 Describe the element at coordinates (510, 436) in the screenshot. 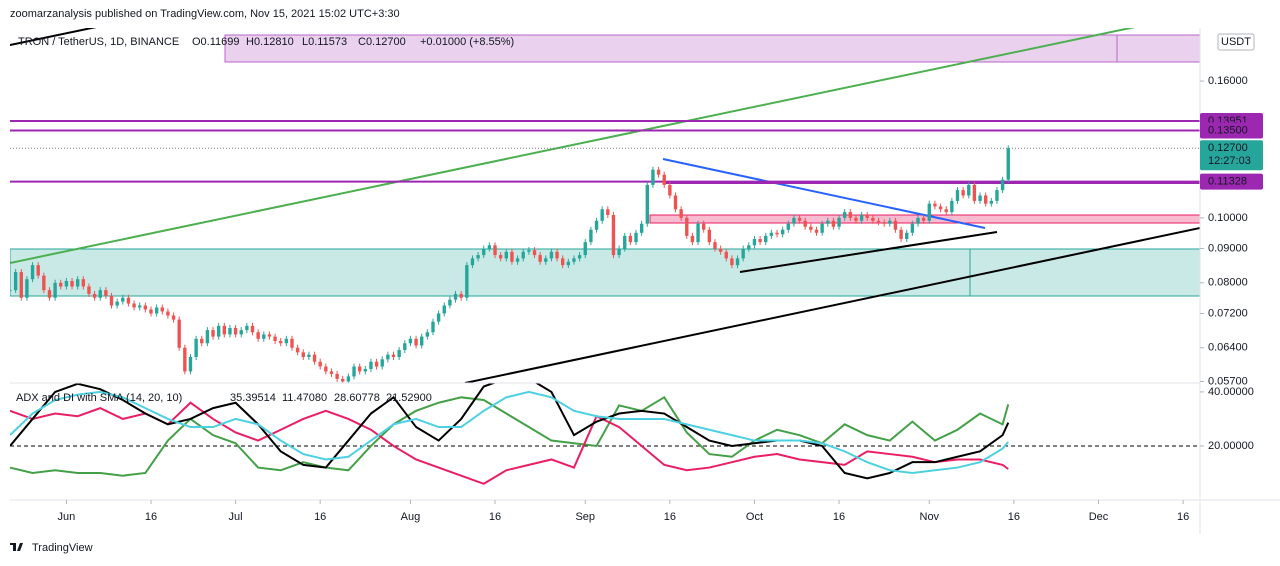

I see `indicator-line` at that location.